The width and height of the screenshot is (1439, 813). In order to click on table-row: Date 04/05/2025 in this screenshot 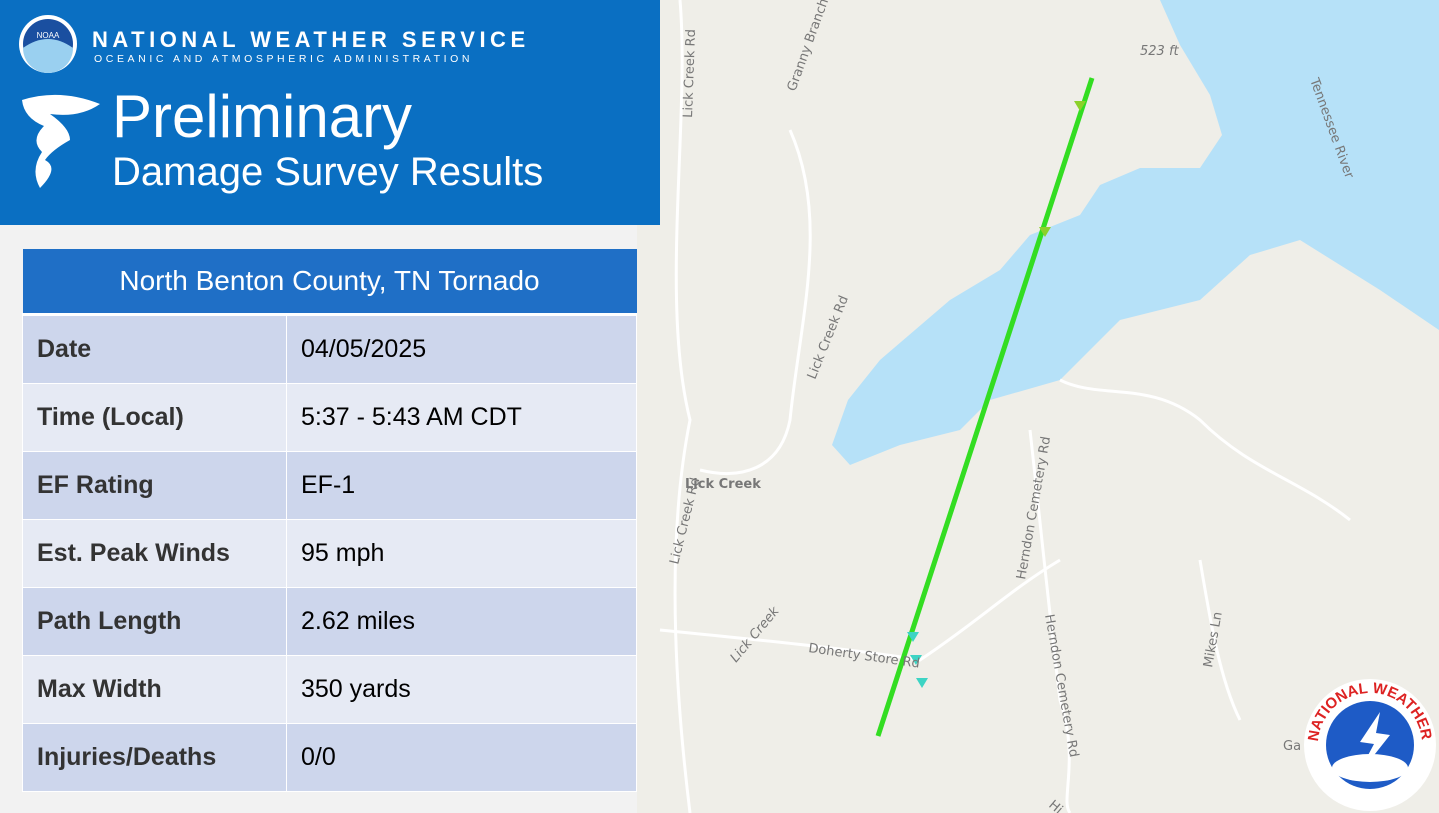, I will do `click(329, 349)`.